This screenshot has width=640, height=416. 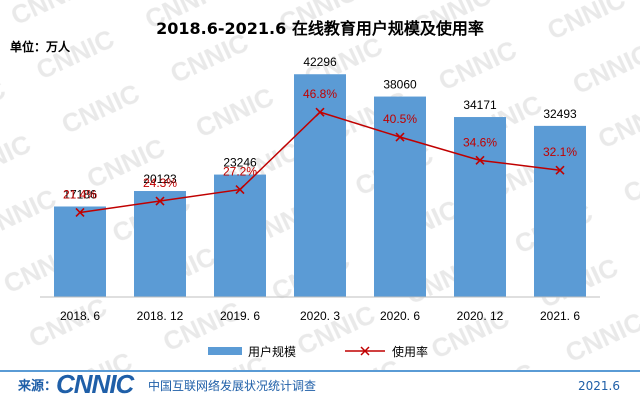 What do you see at coordinates (80, 316) in the screenshot?
I see `x-tick-label: 2018. 6` at bounding box center [80, 316].